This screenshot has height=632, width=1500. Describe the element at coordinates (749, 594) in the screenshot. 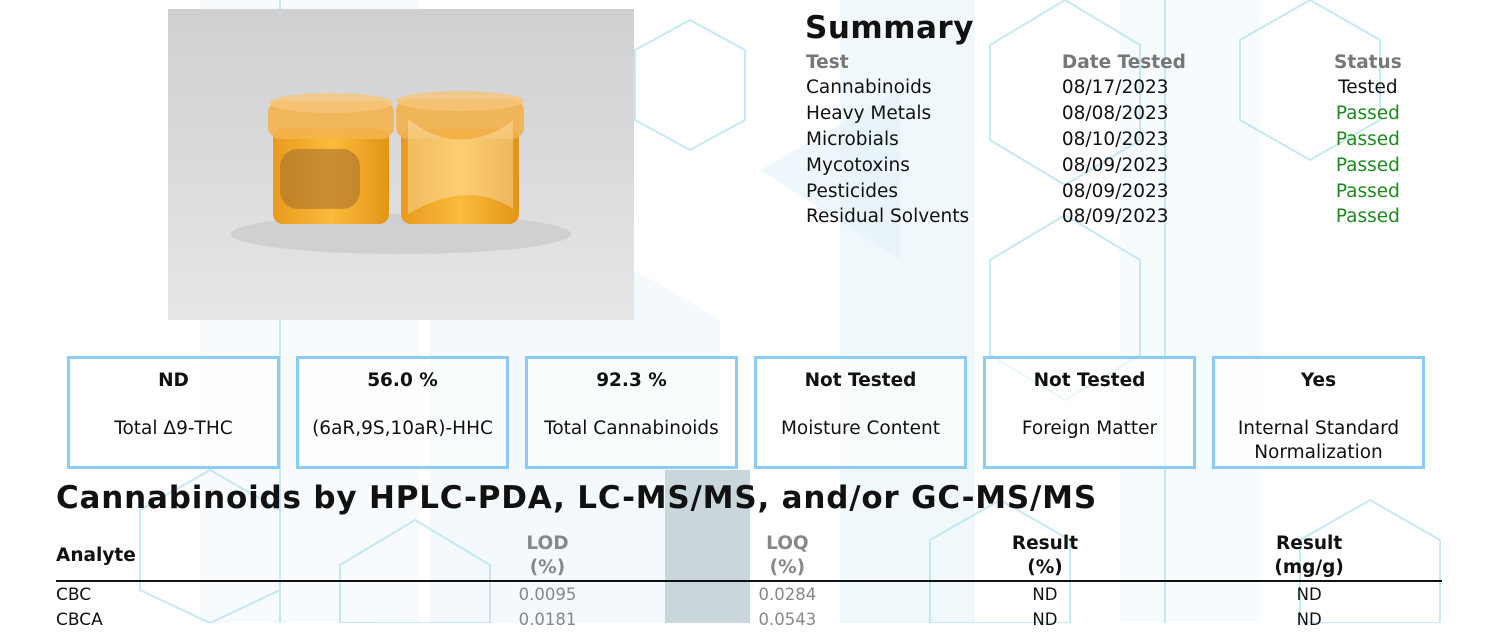

I see `table-row: CBC 0.0095 0.0284 ND ND` at that location.